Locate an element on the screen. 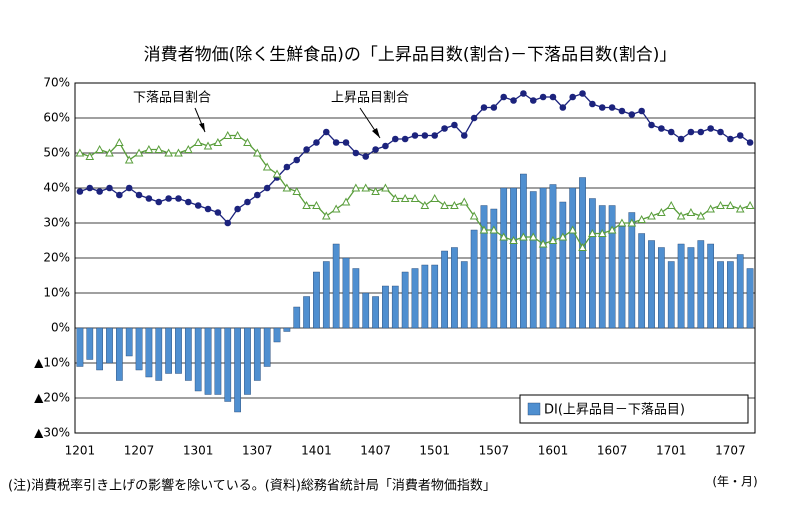  x-tick-label: 1201 is located at coordinates (80, 451).